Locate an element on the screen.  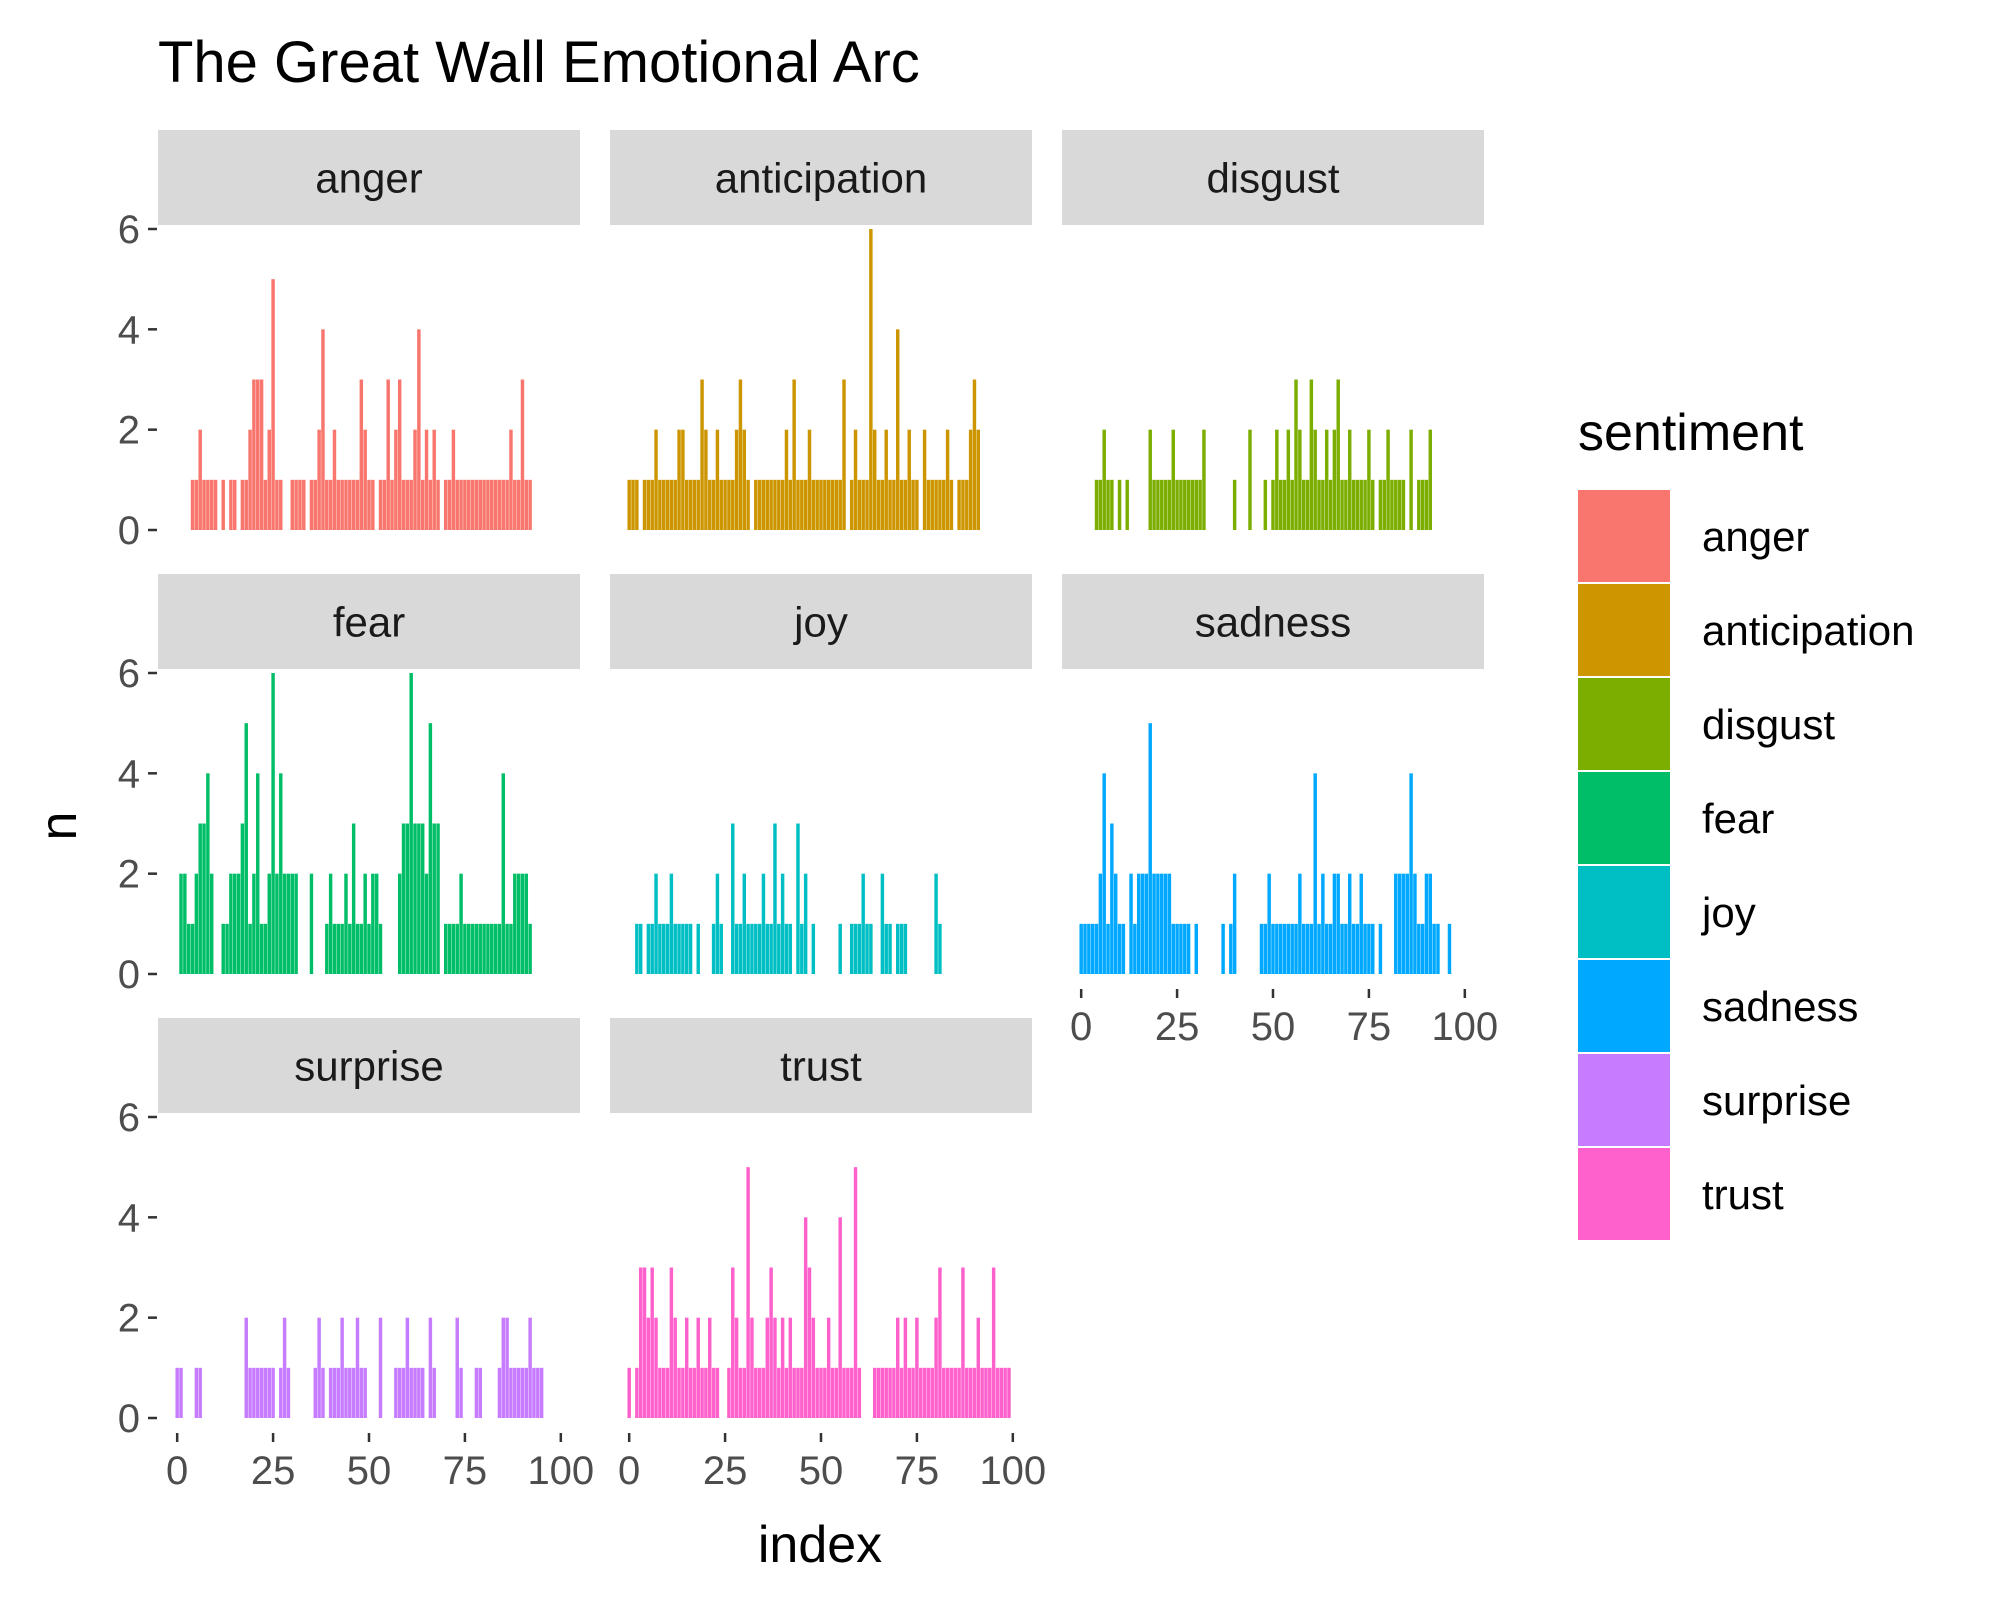
facet-strip-label: anticipation is located at coordinates (821, 178).